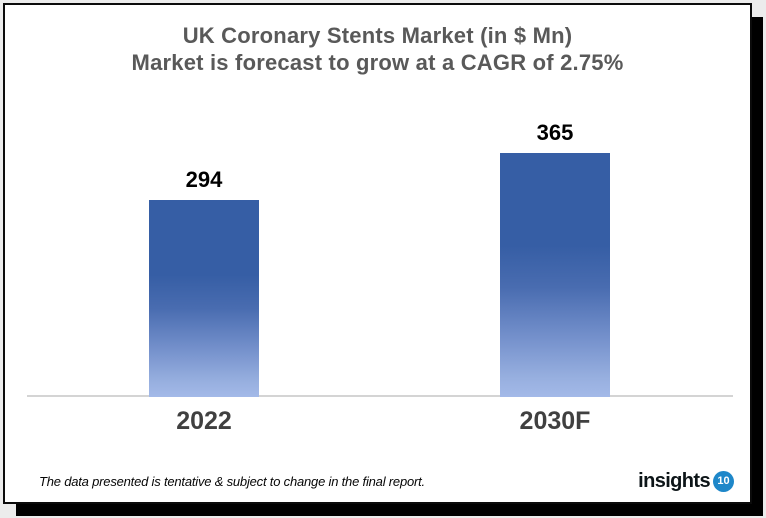 The height and width of the screenshot is (518, 766). I want to click on logo-text: insights, so click(674, 481).